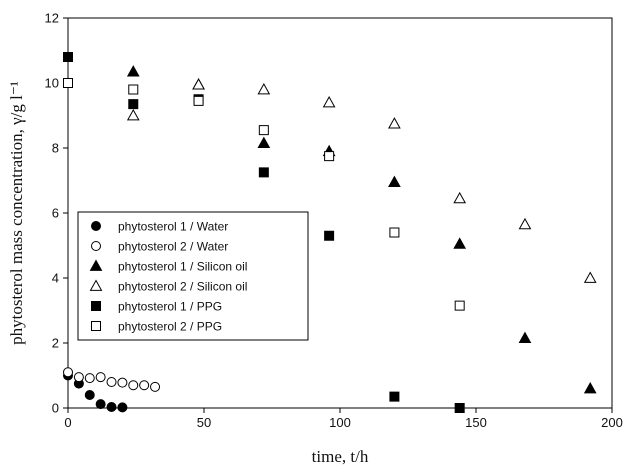 The image size is (624, 470). What do you see at coordinates (612, 422) in the screenshot?
I see `x-tick-label: 200` at bounding box center [612, 422].